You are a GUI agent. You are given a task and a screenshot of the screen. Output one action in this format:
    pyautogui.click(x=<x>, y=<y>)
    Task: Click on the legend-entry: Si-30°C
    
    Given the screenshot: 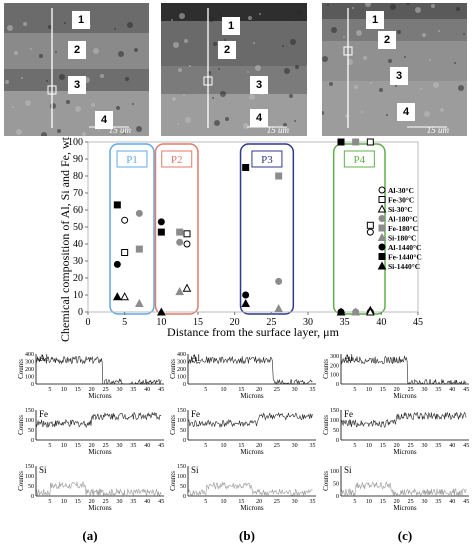 What is the action you would take?
    pyautogui.click(x=400, y=209)
    